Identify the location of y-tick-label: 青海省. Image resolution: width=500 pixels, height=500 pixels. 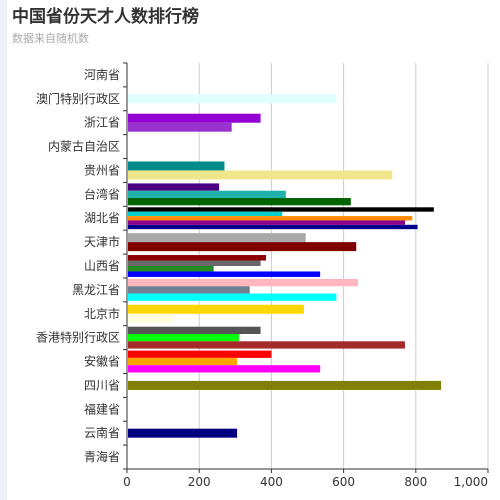
(102, 456).